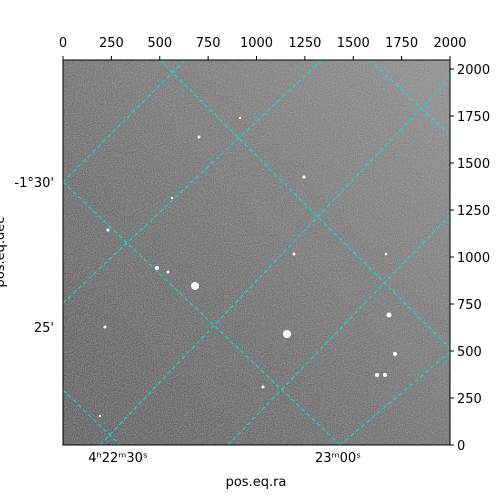 Image resolution: width=500 pixels, height=504 pixels. Describe the element at coordinates (118, 458) in the screenshot. I see `ra-tick-label: 4ʰ22ᵐ30ˢ` at that location.